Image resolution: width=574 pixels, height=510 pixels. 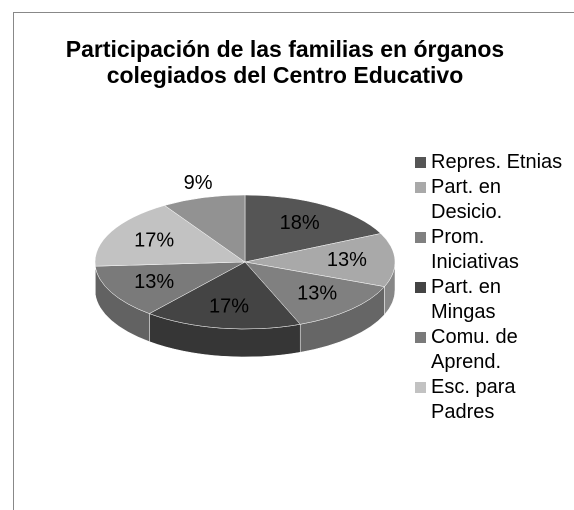 I want to click on legend-label: Part. en Desicio., so click(x=467, y=199).